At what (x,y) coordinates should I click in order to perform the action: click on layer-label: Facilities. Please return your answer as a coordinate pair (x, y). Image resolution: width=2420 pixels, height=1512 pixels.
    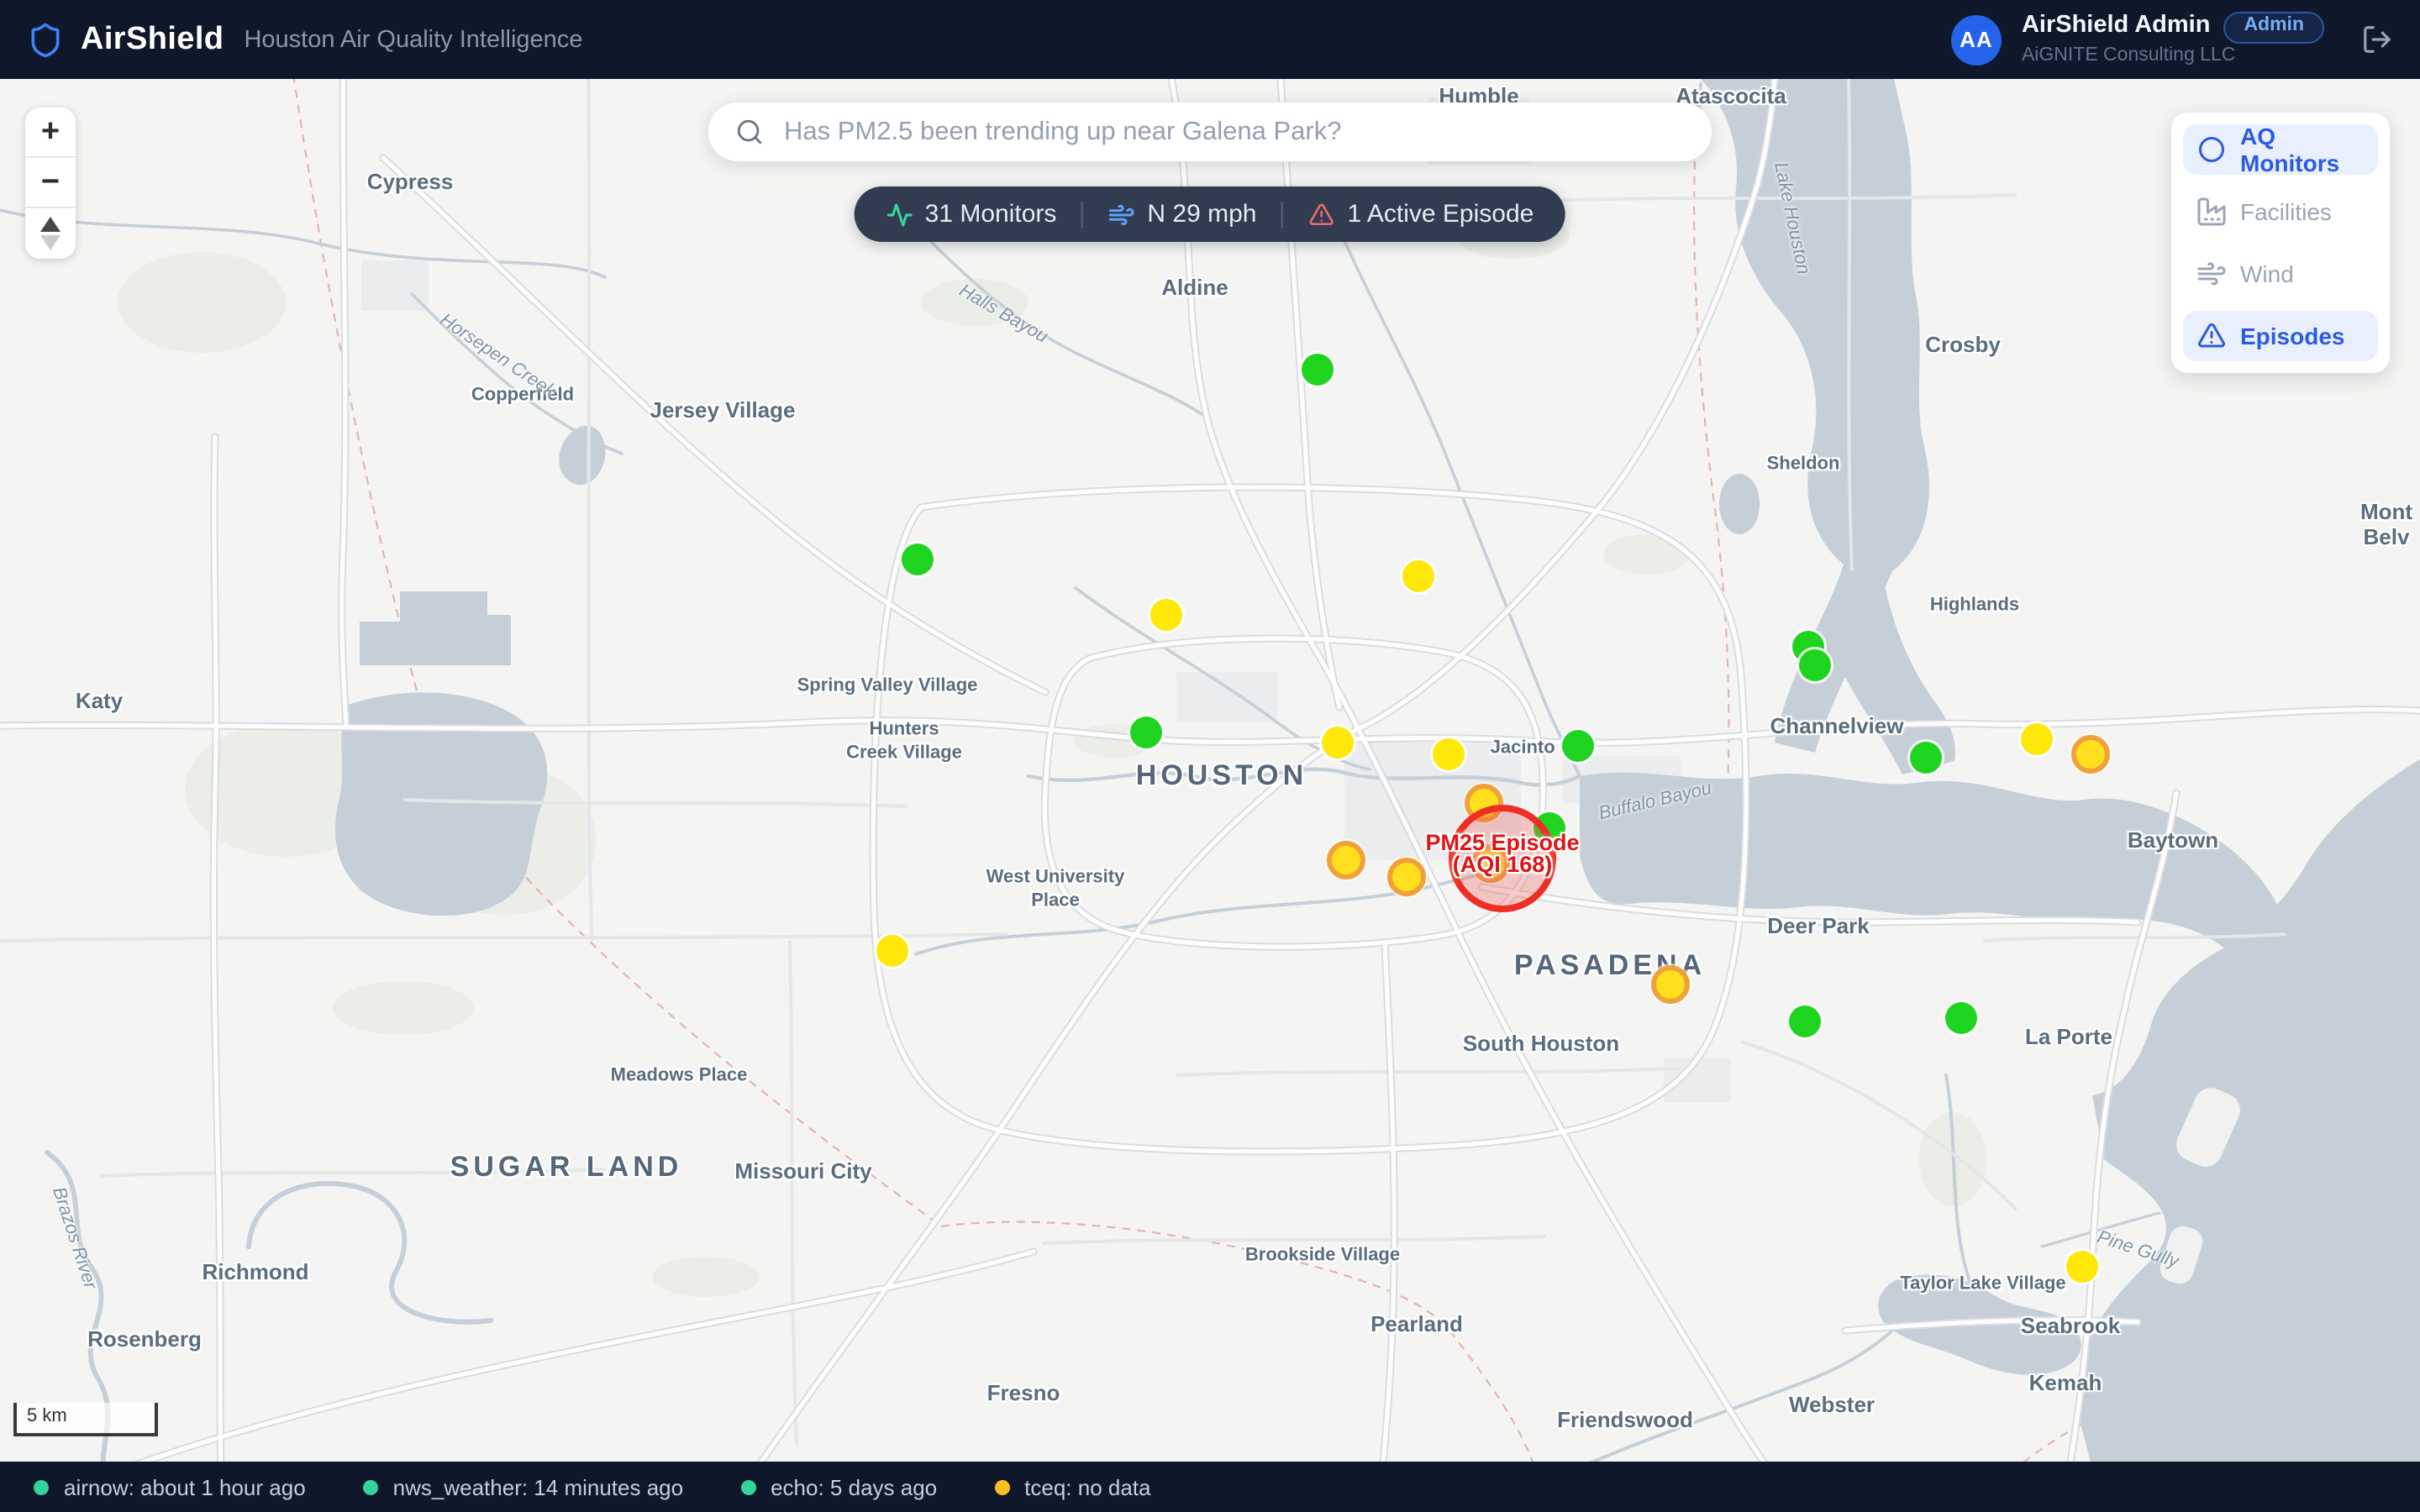
    Looking at the image, I should click on (2286, 211).